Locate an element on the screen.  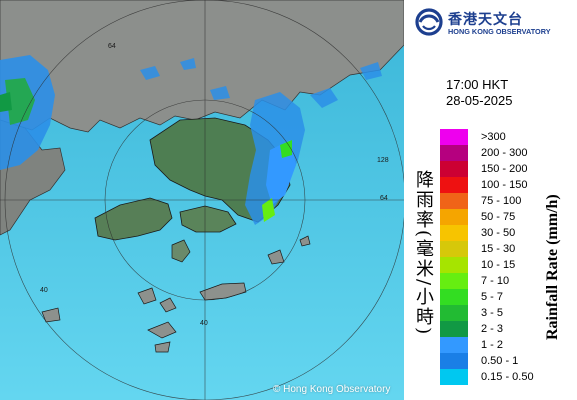
hko-logo-icon is located at coordinates (429, 22).